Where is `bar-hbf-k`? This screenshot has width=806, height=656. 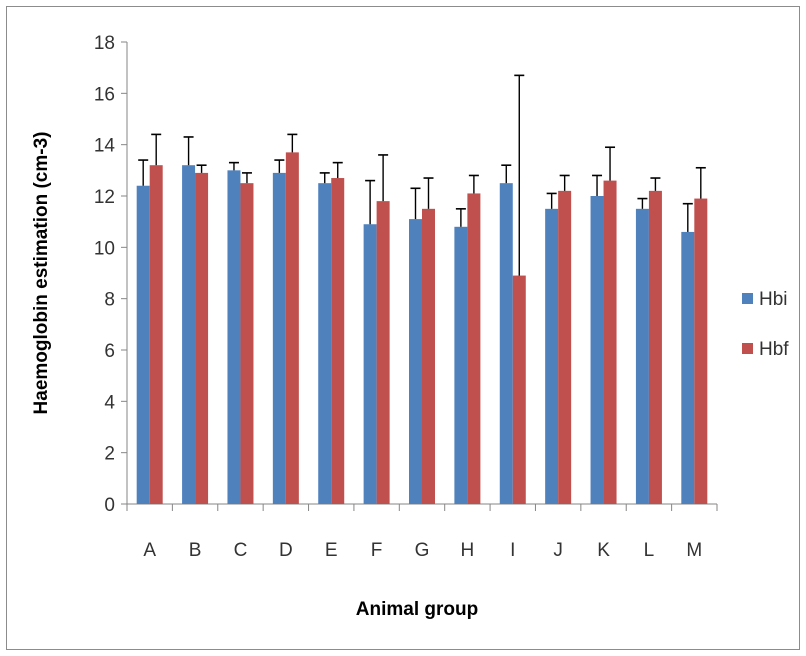
bar-hbf-k is located at coordinates (610, 342).